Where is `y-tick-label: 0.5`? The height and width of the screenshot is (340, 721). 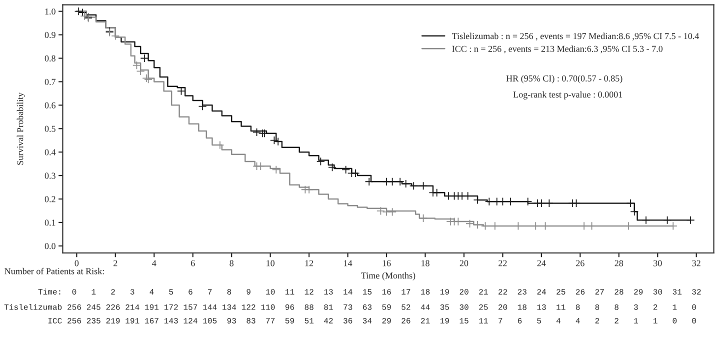 y-tick-label: 0.5 is located at coordinates (50, 129).